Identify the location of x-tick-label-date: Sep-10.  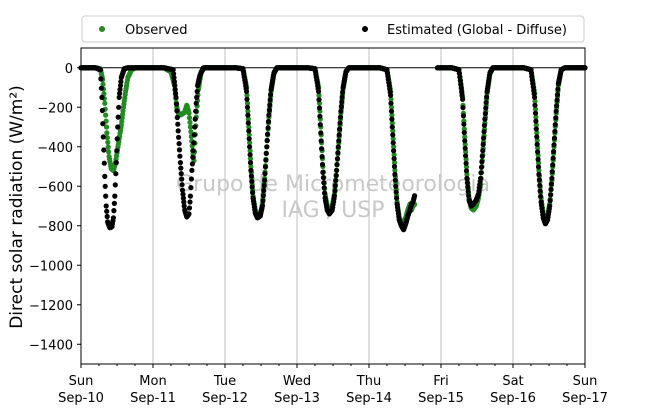
(81, 398).